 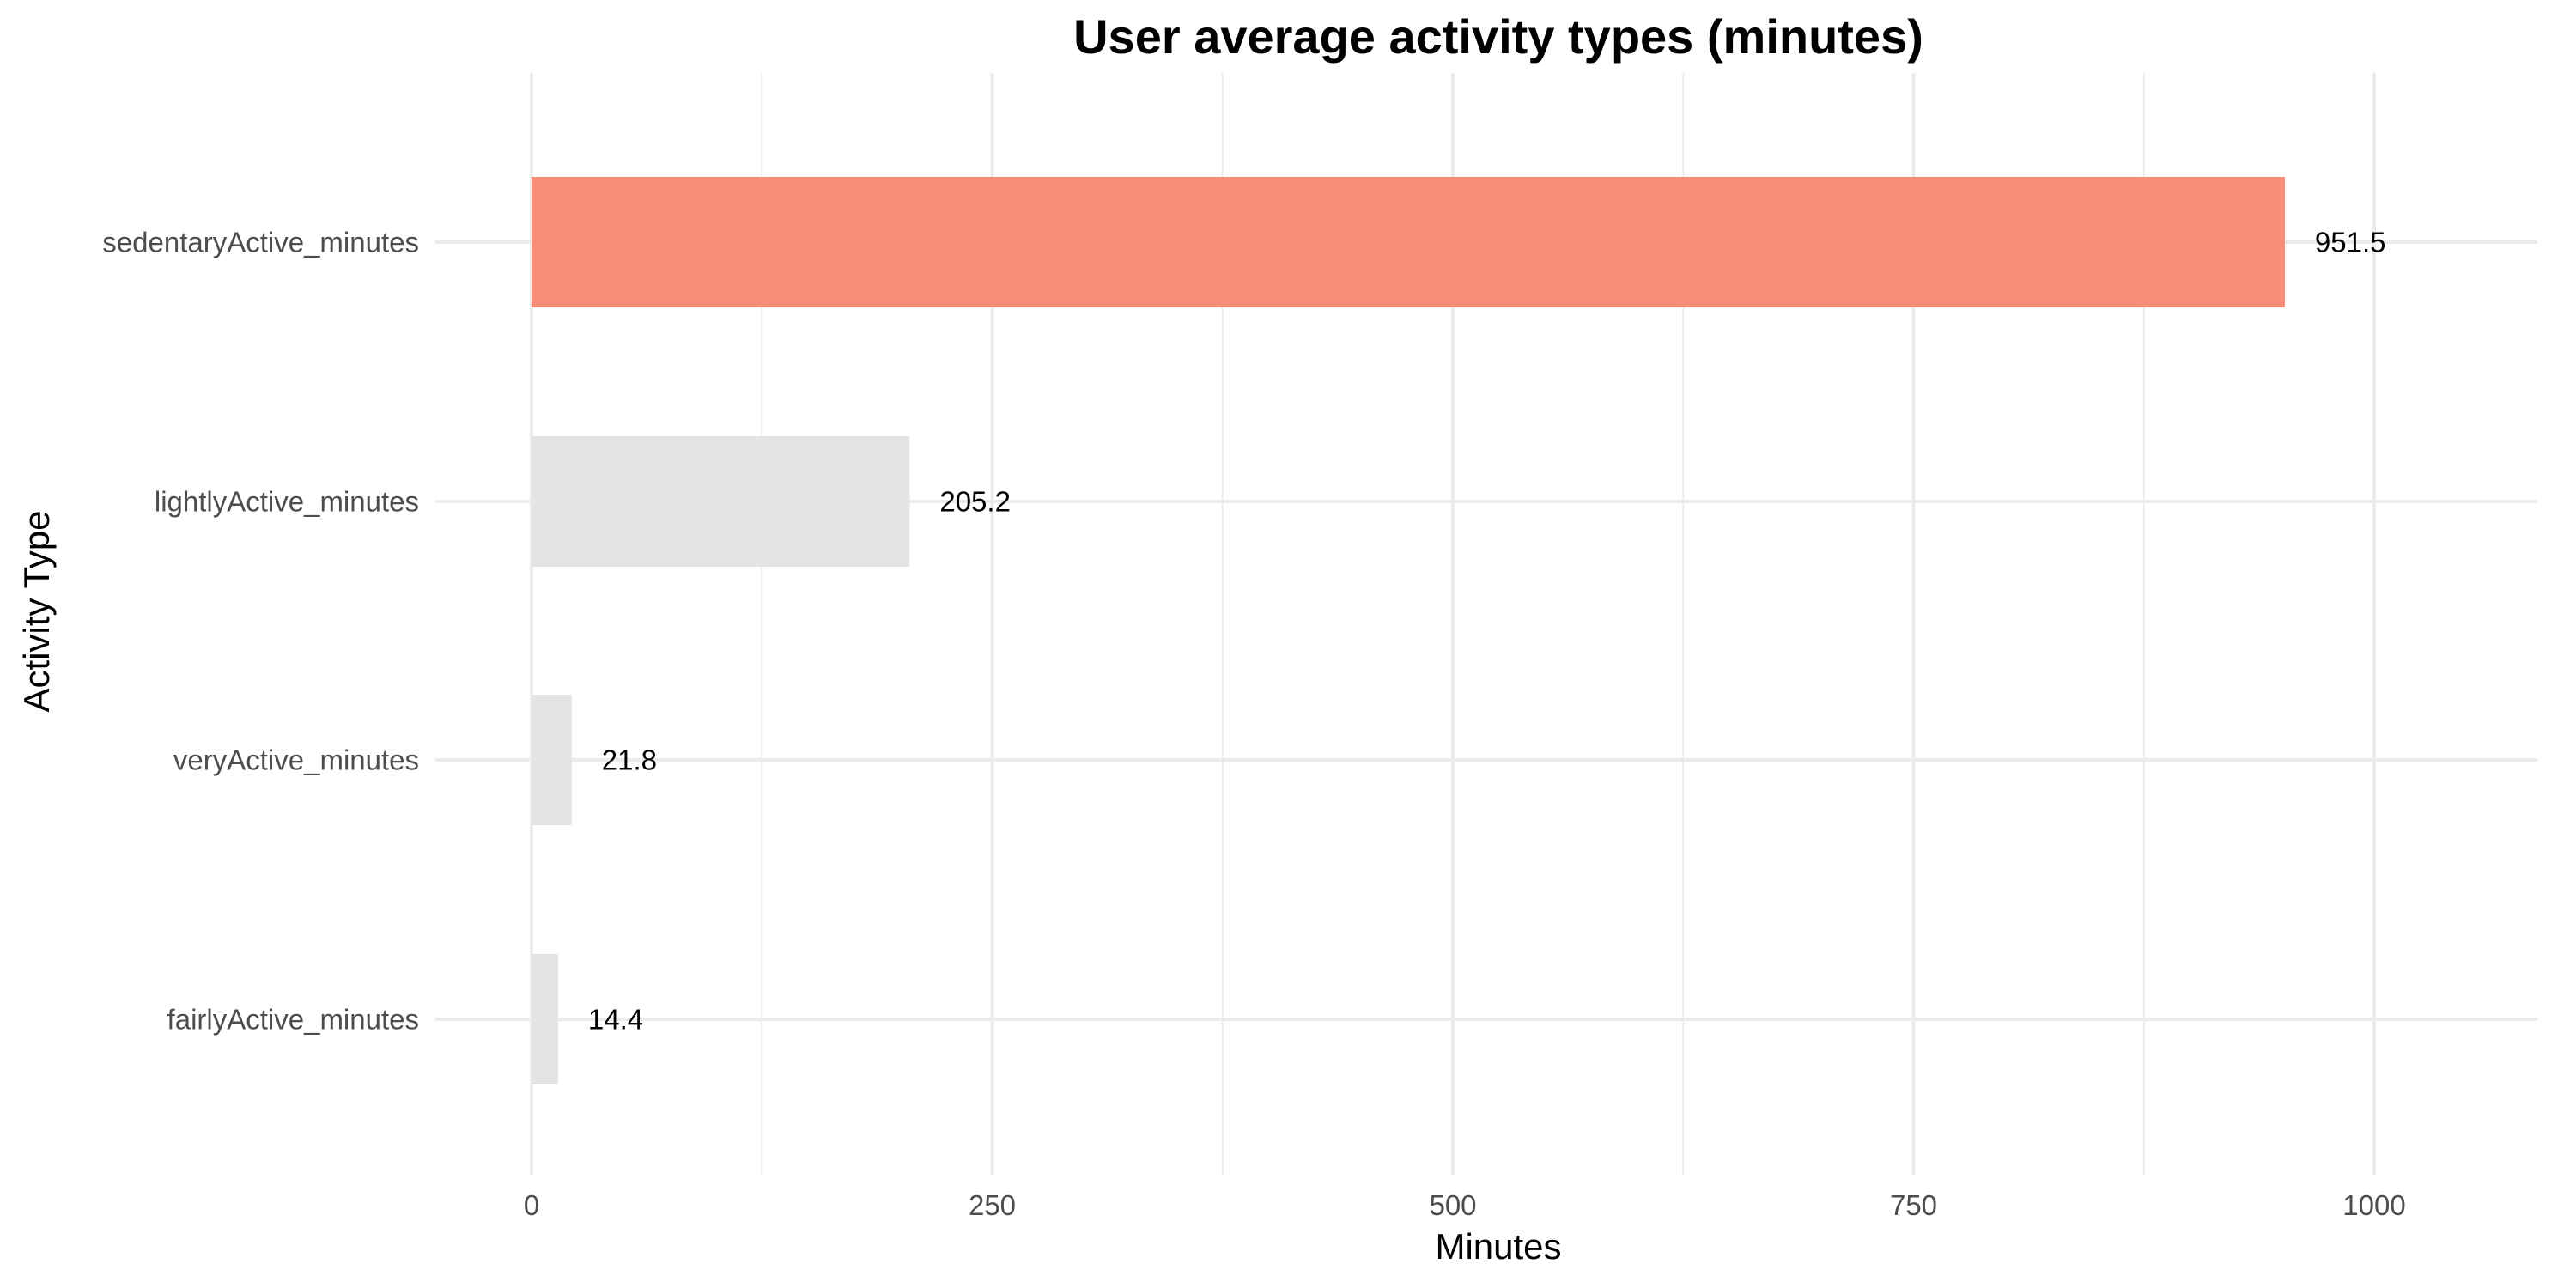 What do you see at coordinates (975, 502) in the screenshot?
I see `data-label-lightlyActive_minutes: 205.2` at bounding box center [975, 502].